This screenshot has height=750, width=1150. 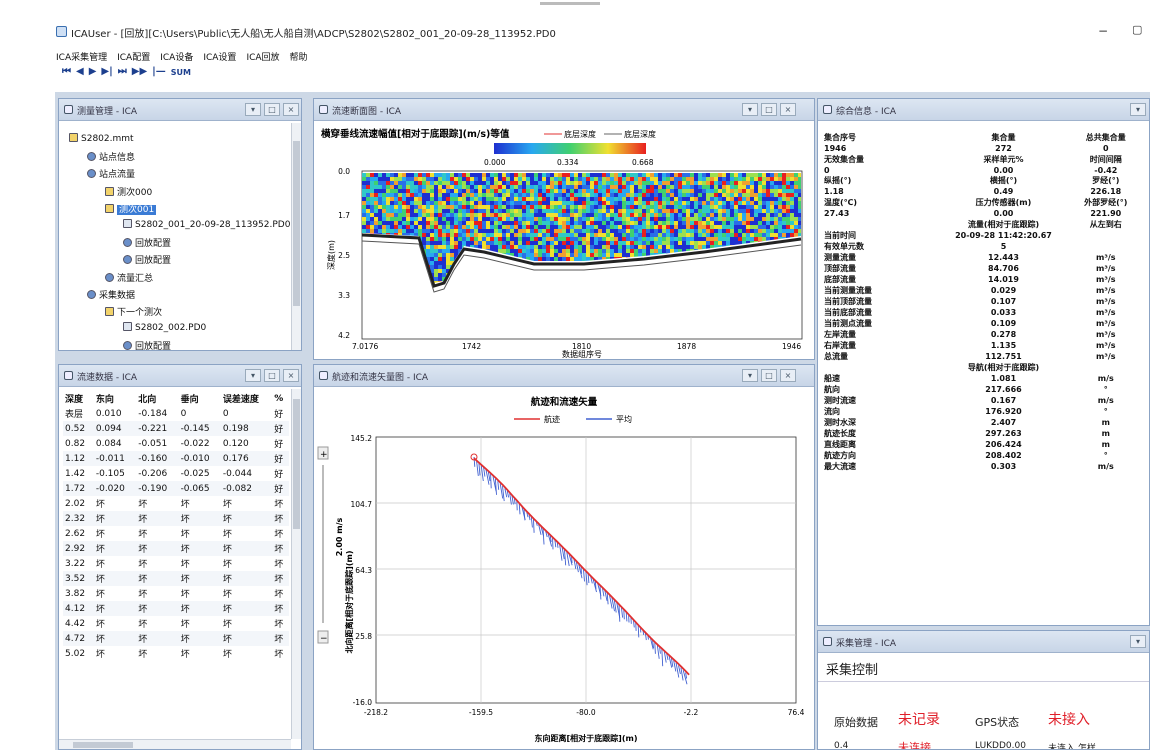 I want to click on column-header: %, so click(x=279, y=398).